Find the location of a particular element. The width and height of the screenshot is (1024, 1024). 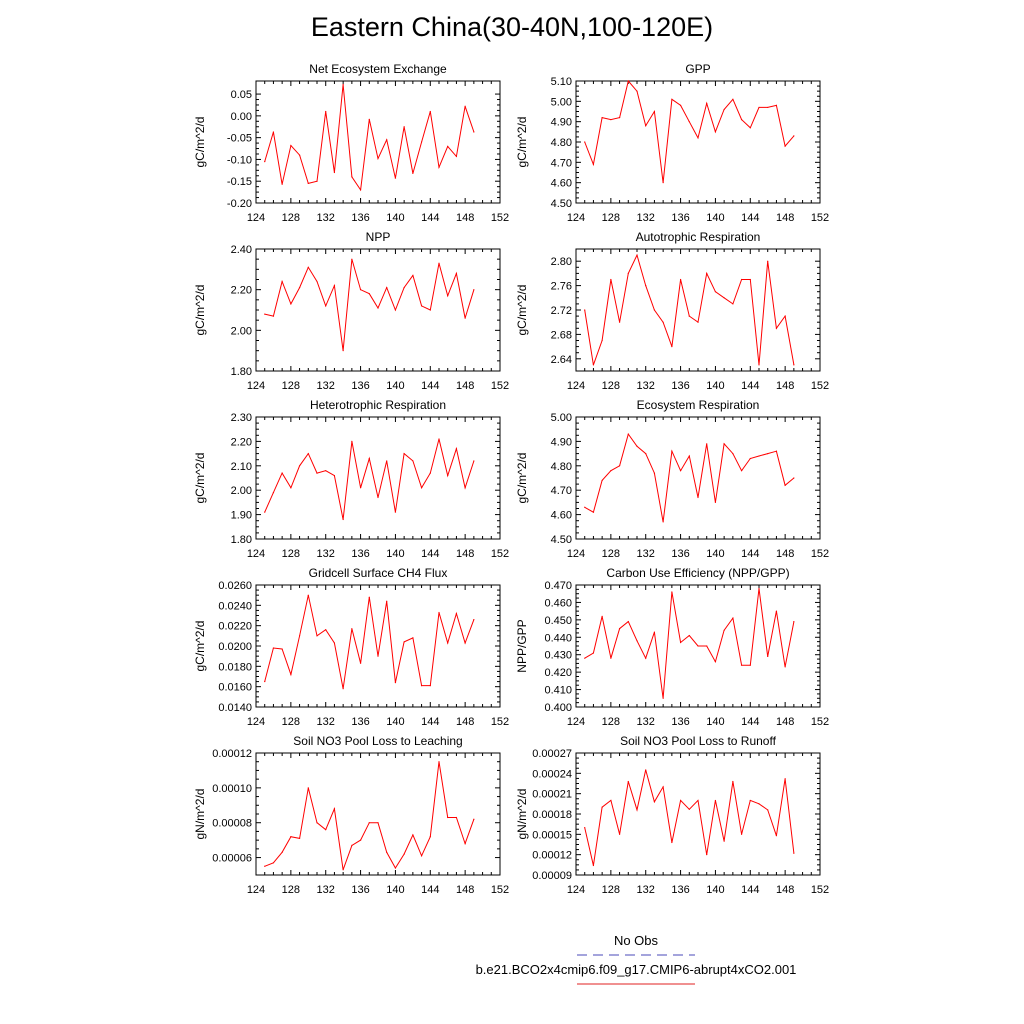

y-tick-label: 2.64 is located at coordinates (561, 360).